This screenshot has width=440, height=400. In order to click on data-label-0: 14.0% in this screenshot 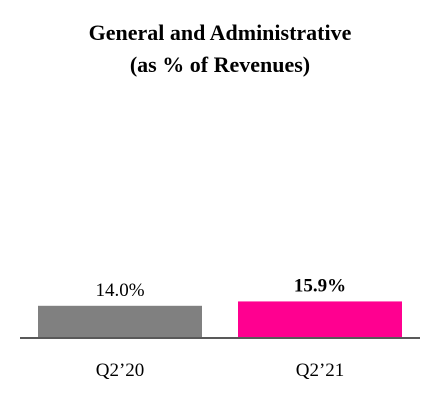, I will do `click(119, 290)`.